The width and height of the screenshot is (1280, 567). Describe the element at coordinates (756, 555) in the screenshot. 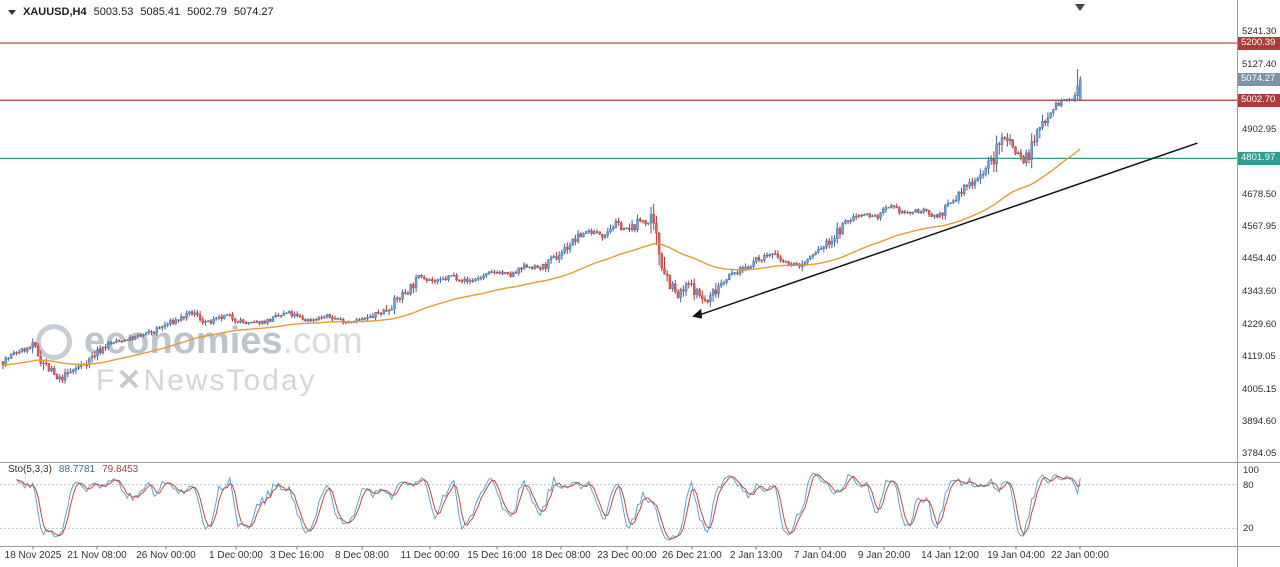

I see `time-axis-label: 2 Jan 13:00` at that location.